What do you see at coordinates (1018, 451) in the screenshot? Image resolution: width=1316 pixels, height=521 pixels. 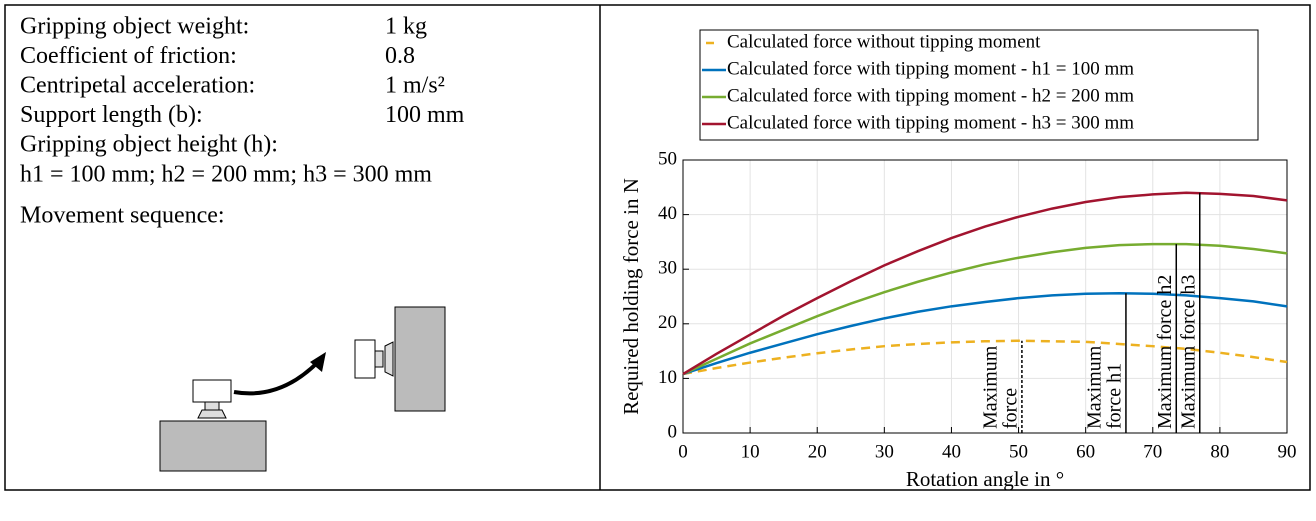 I see `x-tick-label: 50` at bounding box center [1018, 451].